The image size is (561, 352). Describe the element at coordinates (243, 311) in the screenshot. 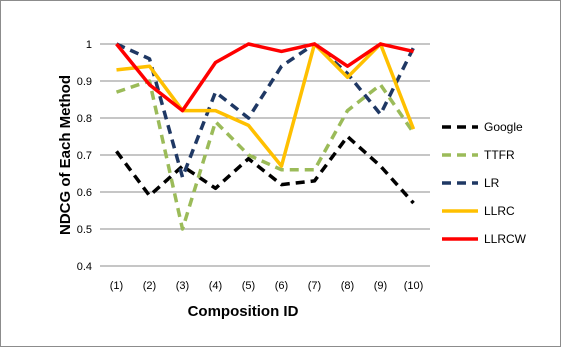

I see `x-axis-title: Composition ID` at that location.